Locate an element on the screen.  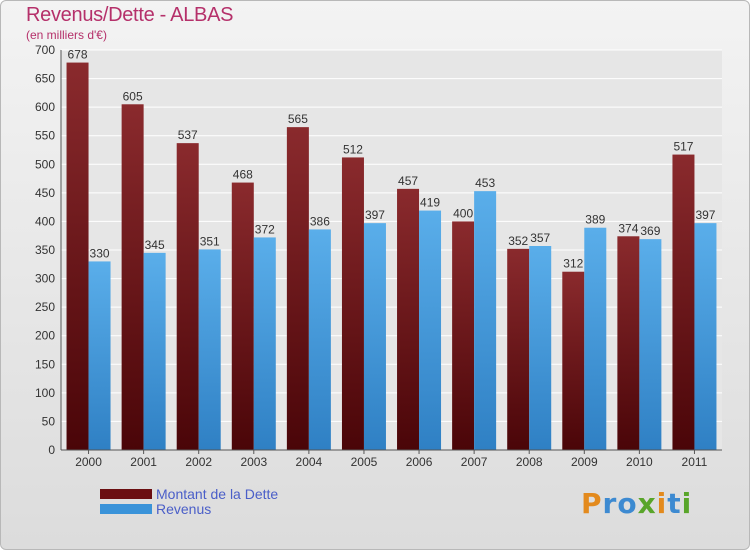
data-label: 605 is located at coordinates (133, 96).